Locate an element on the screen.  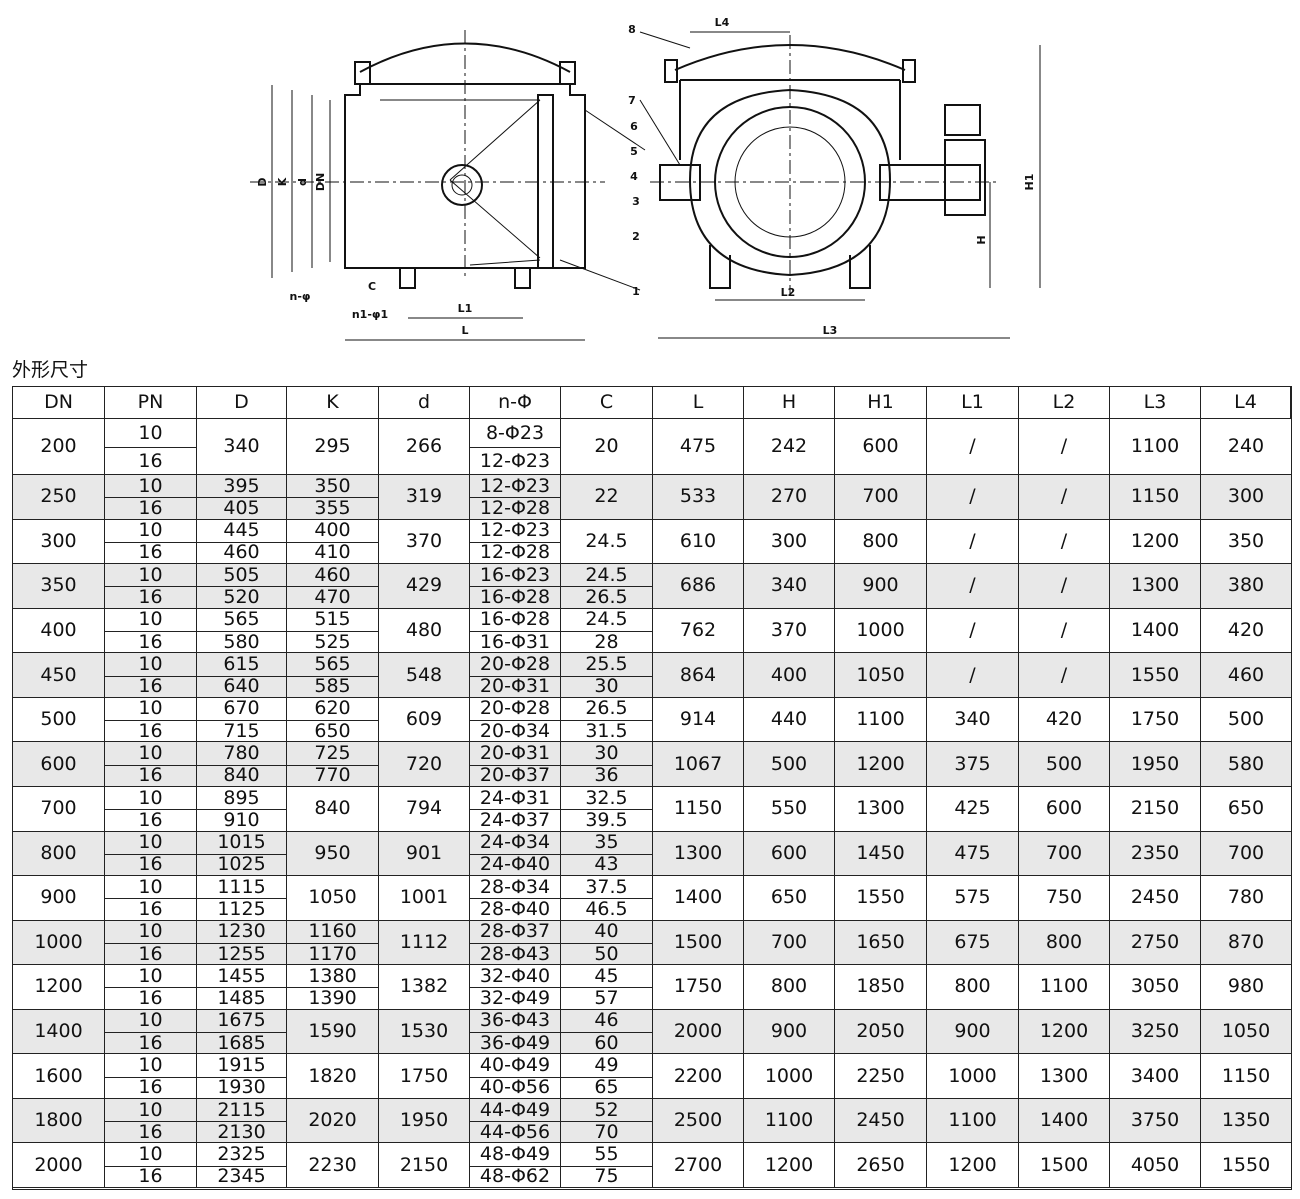
table-cell: 2150 is located at coordinates (424, 1165).